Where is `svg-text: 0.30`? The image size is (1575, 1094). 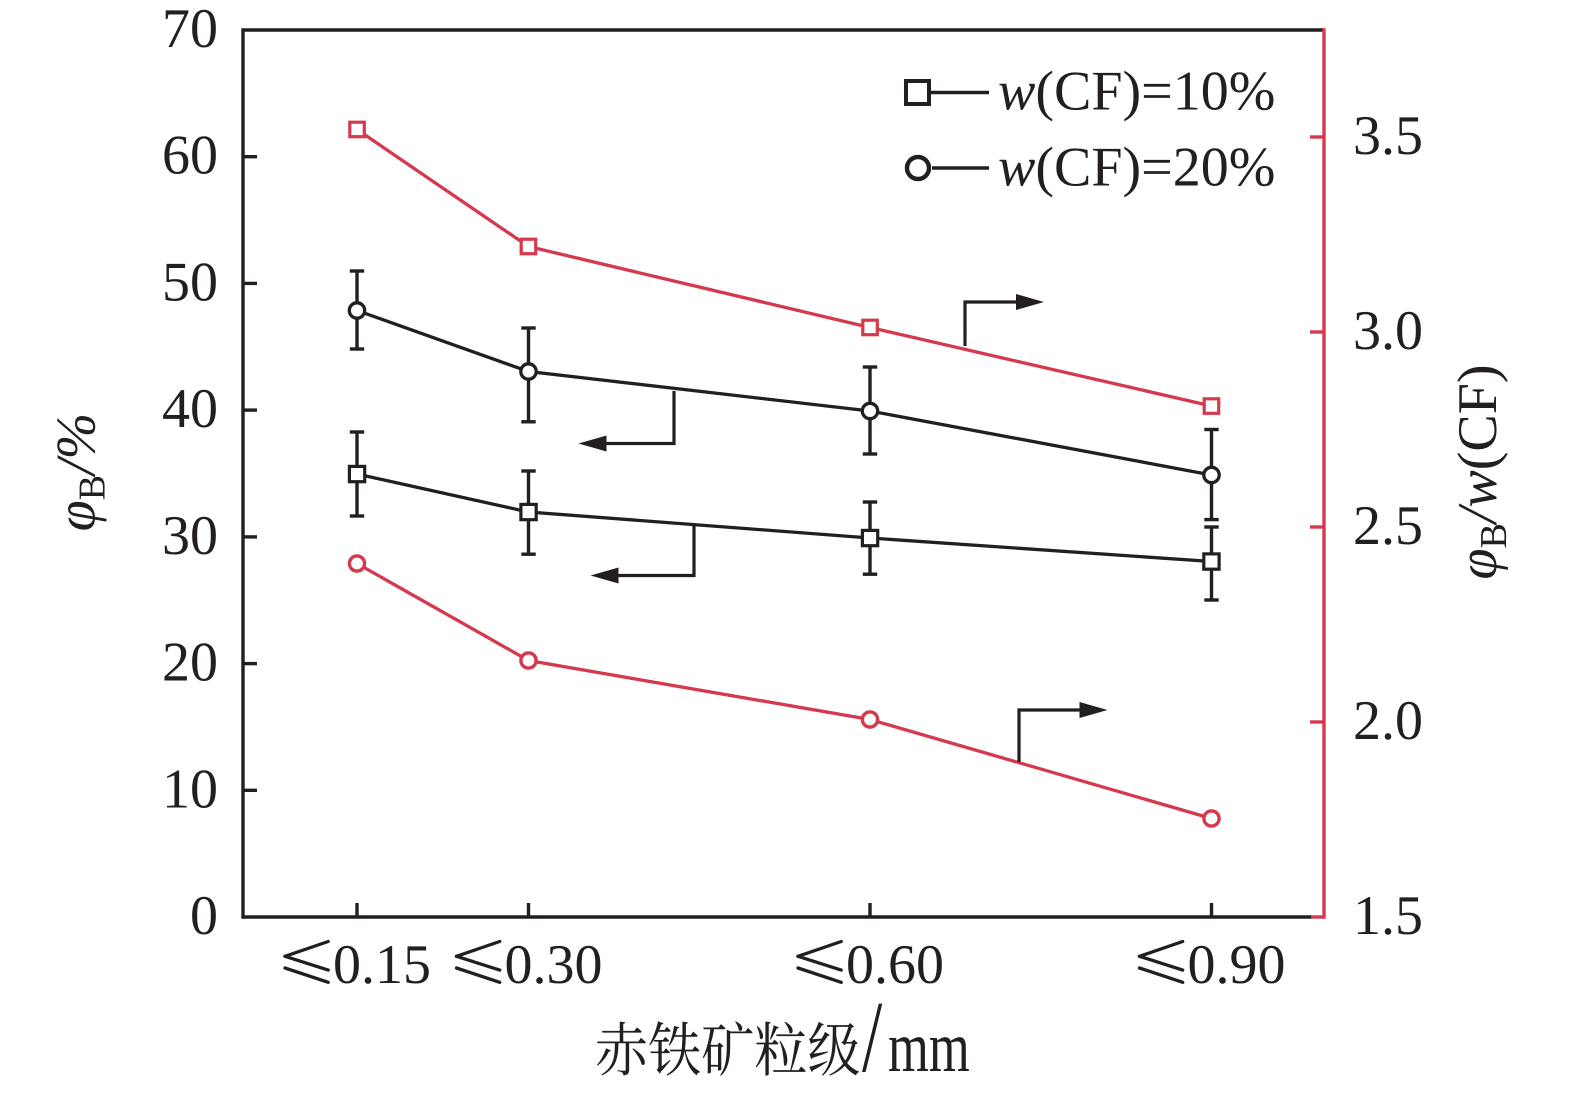
svg-text: 0.30 is located at coordinates (554, 965).